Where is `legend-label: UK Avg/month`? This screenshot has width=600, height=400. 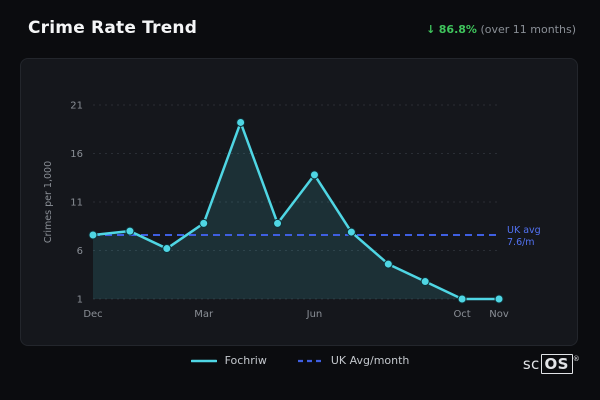 legend-label: UK Avg/month is located at coordinates (370, 360).